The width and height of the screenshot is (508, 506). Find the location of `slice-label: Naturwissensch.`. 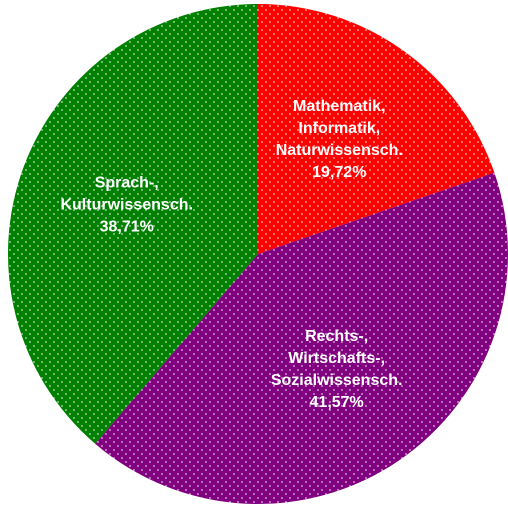

slice-label: Naturwissensch. is located at coordinates (339, 150).